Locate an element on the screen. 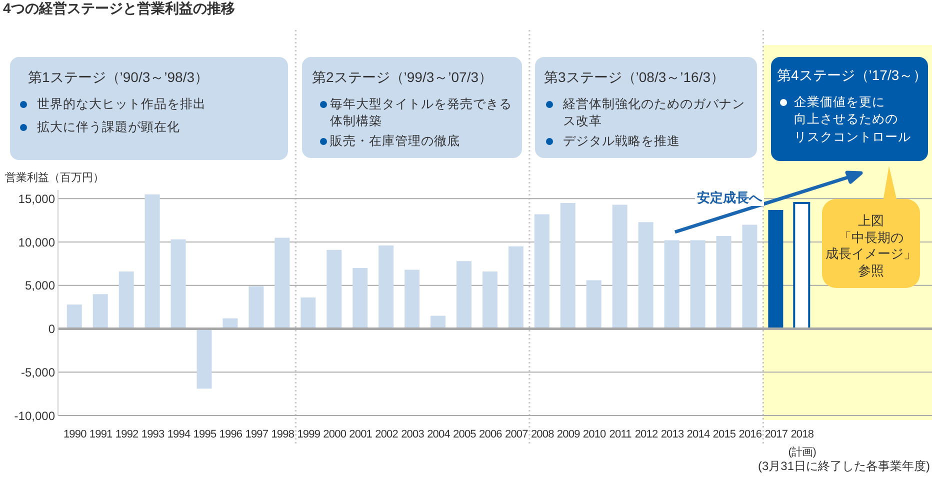 This screenshot has height=479, width=932. x-tick-label: 2001 is located at coordinates (360, 434).